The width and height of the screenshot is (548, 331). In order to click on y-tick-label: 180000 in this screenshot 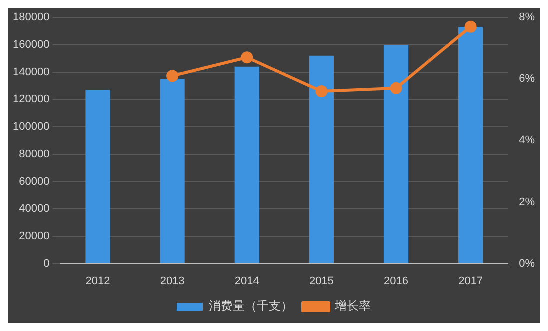, I will do `click(31, 18)`.